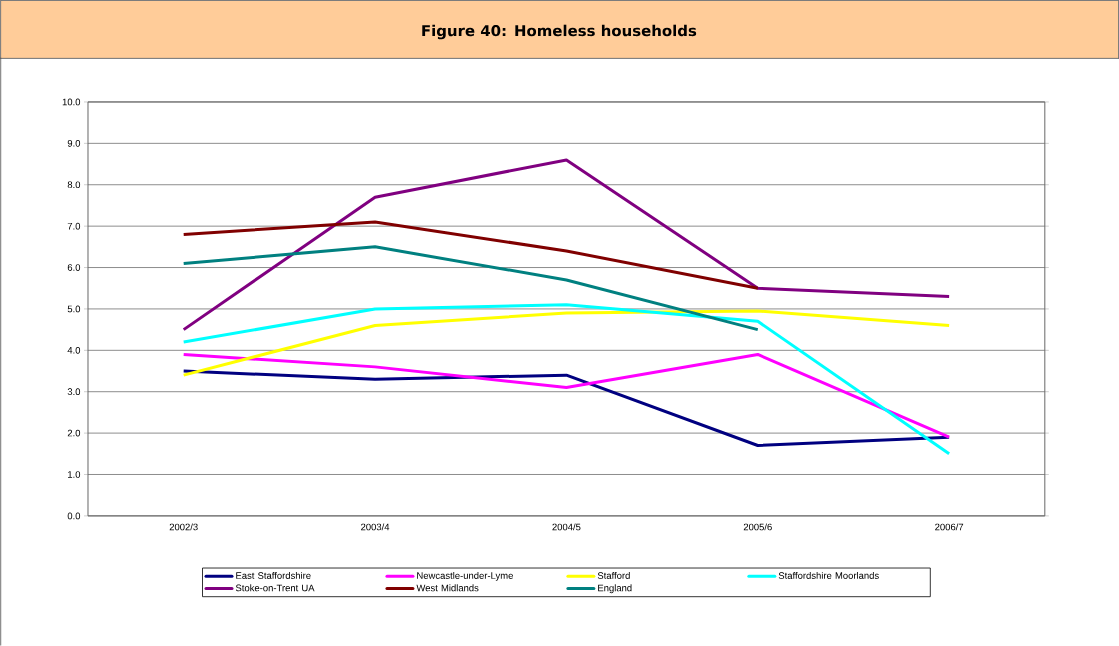  Describe the element at coordinates (566, 527) in the screenshot. I see `x-tick-label: 2004/5` at that location.